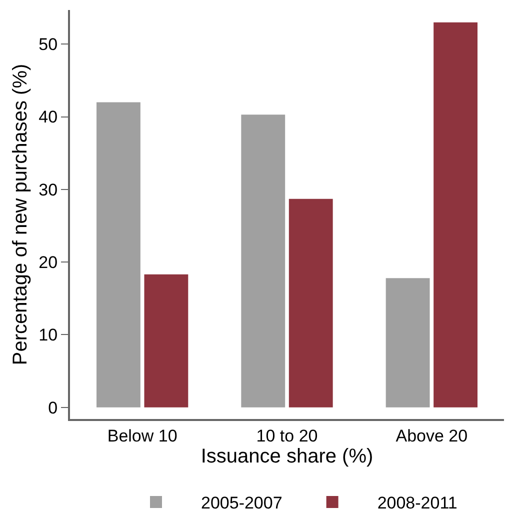  Describe the element at coordinates (48, 117) in the screenshot. I see `y-tick-label: 40` at that location.